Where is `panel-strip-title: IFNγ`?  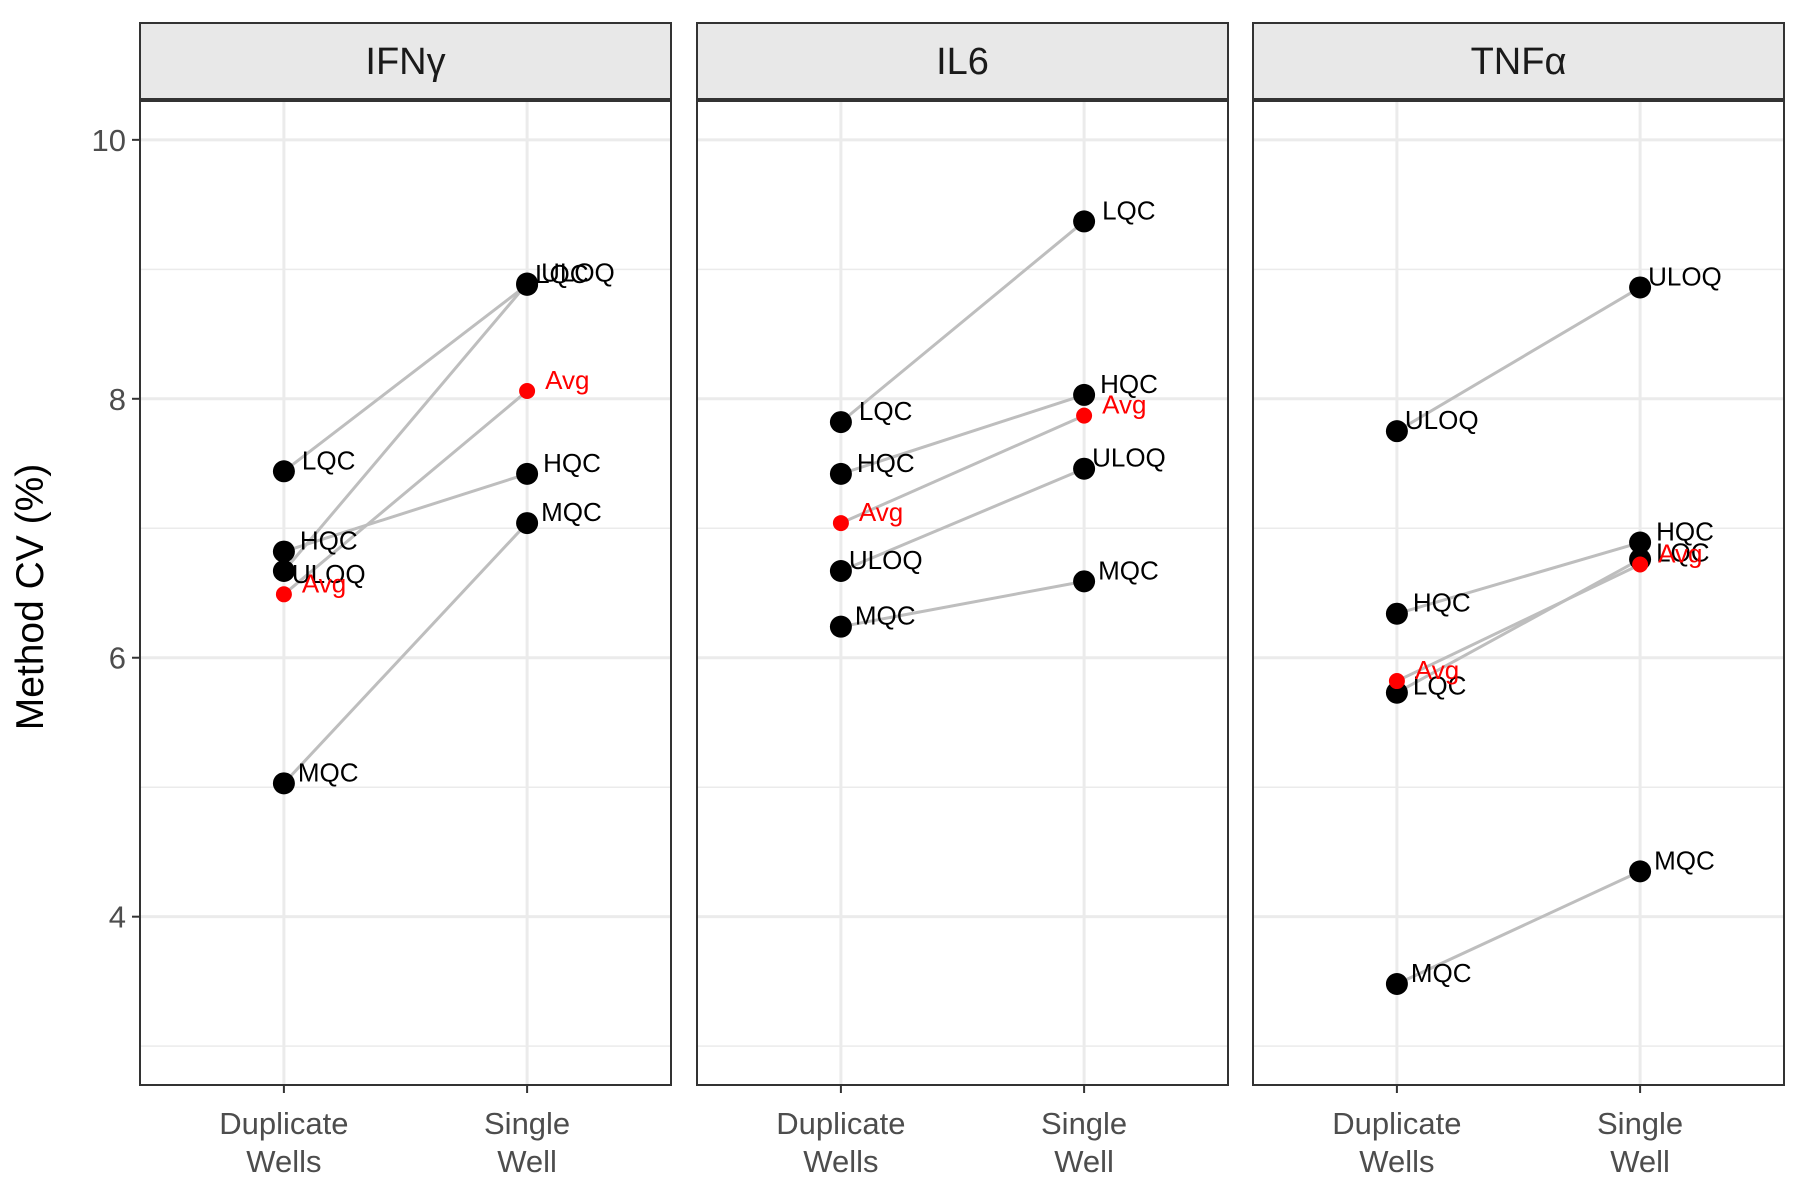 panel-strip-title: IFNγ is located at coordinates (405, 62).